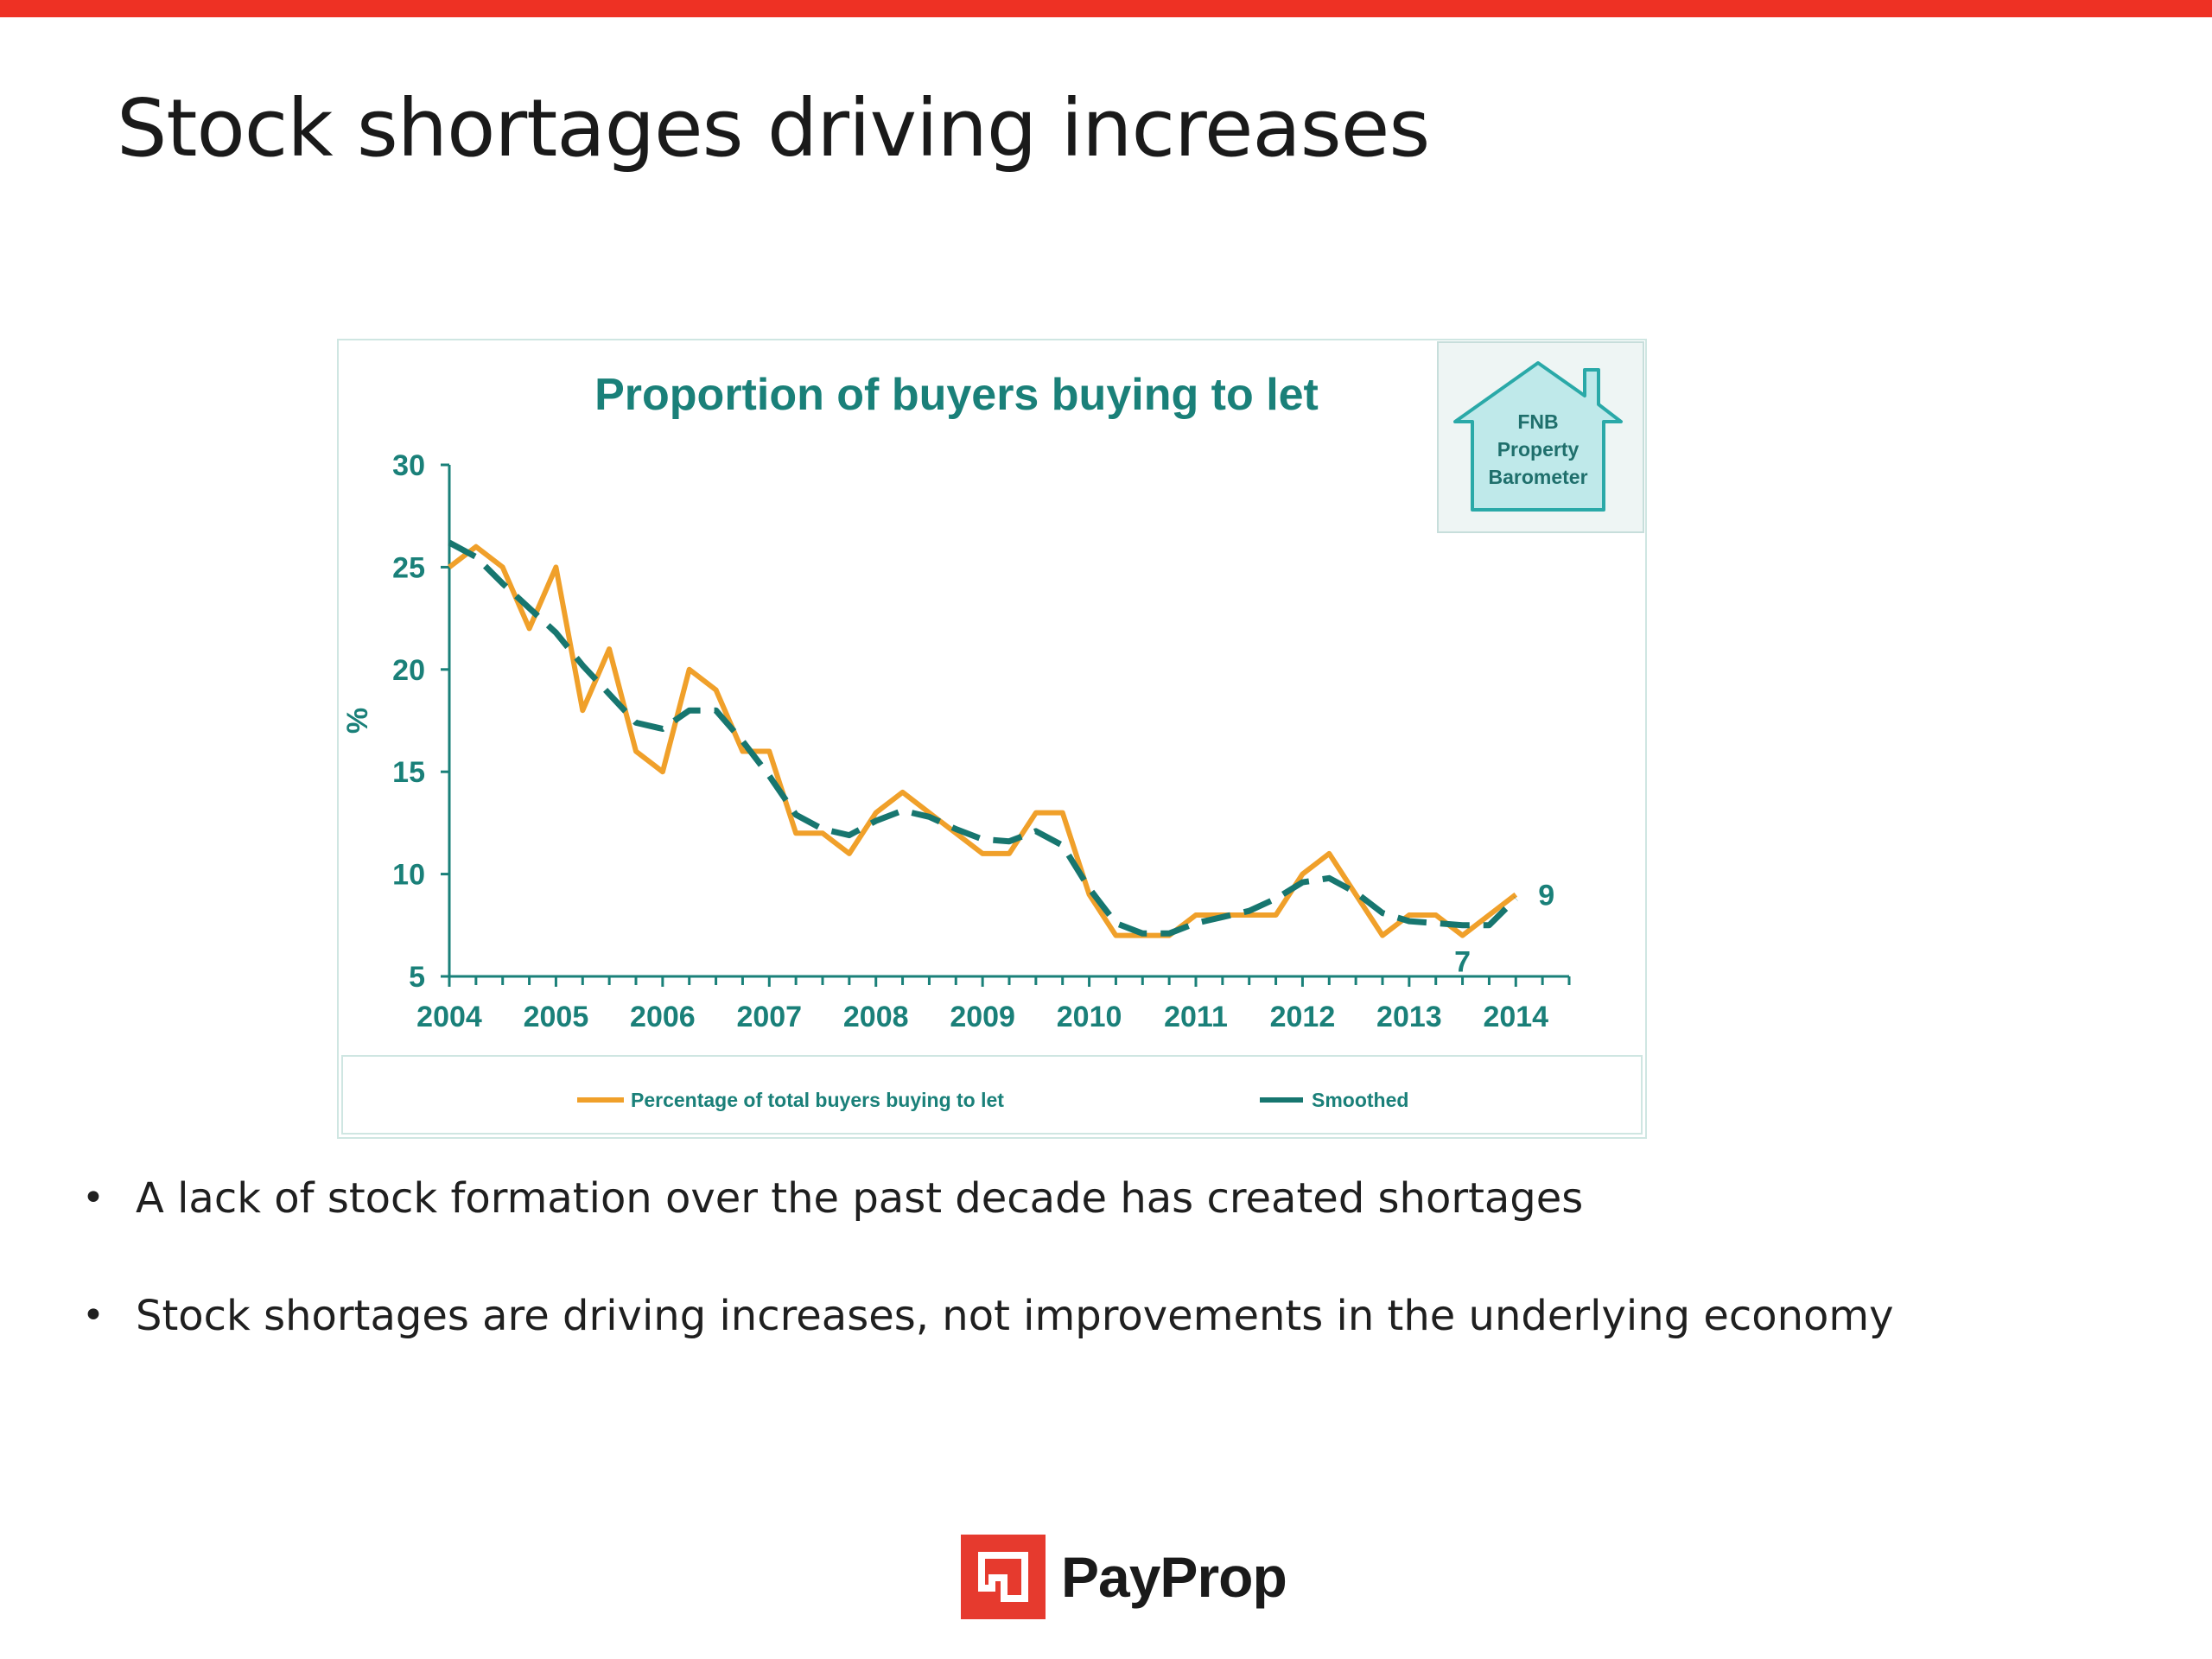  What do you see at coordinates (408, 875) in the screenshot?
I see `y-tick-label: 10` at bounding box center [408, 875].